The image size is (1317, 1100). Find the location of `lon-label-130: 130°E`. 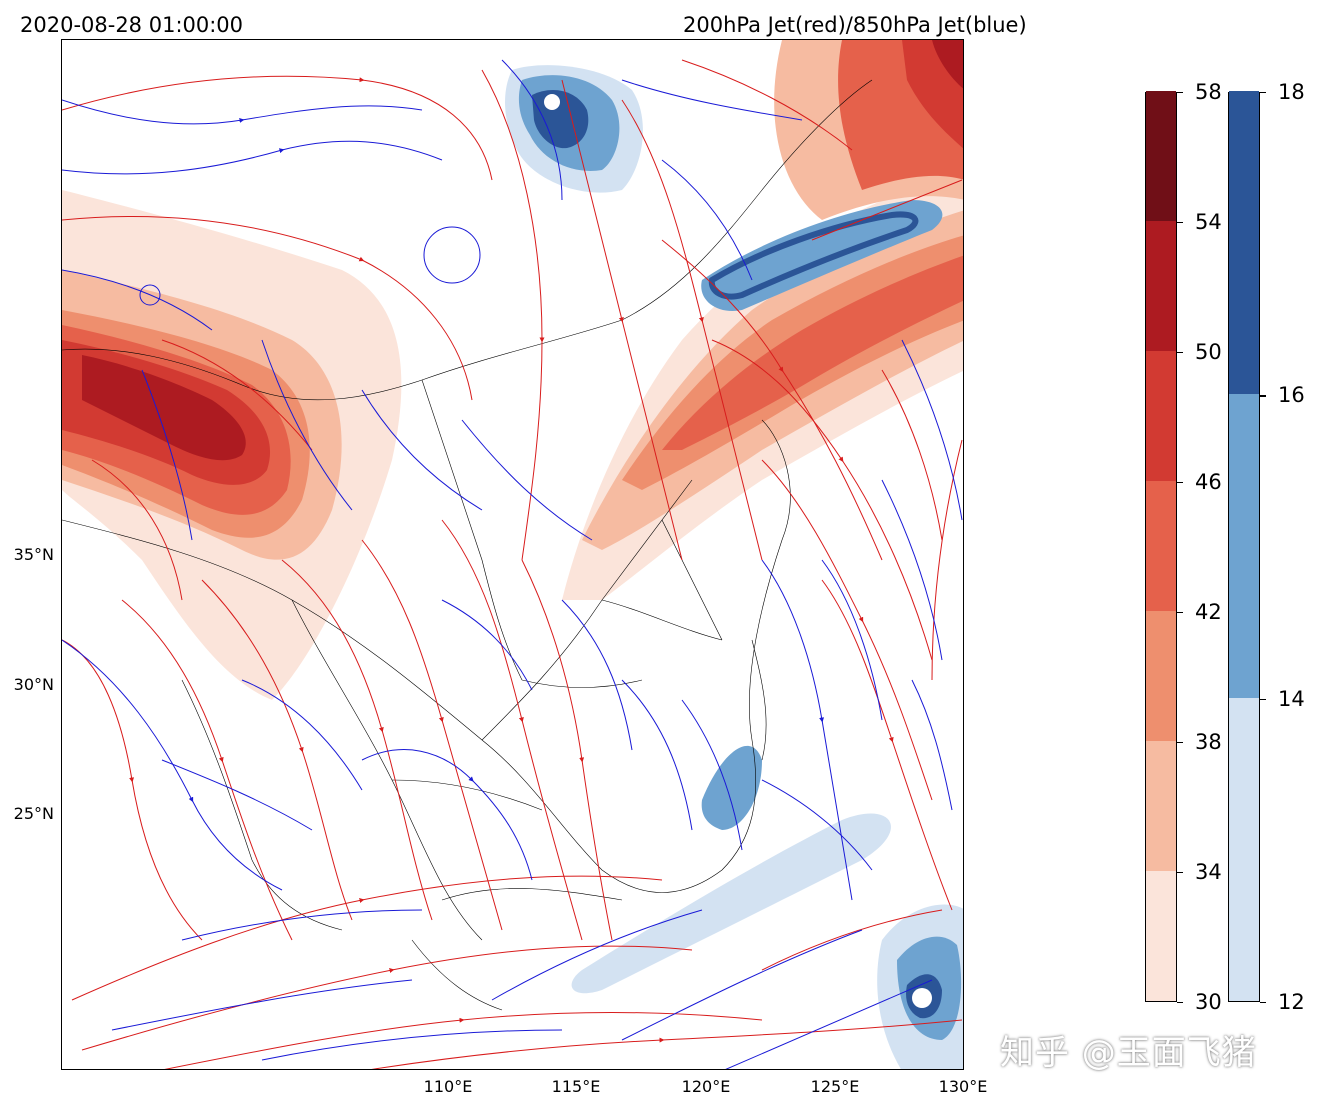

lon-label-130: 130°E is located at coordinates (963, 1086).